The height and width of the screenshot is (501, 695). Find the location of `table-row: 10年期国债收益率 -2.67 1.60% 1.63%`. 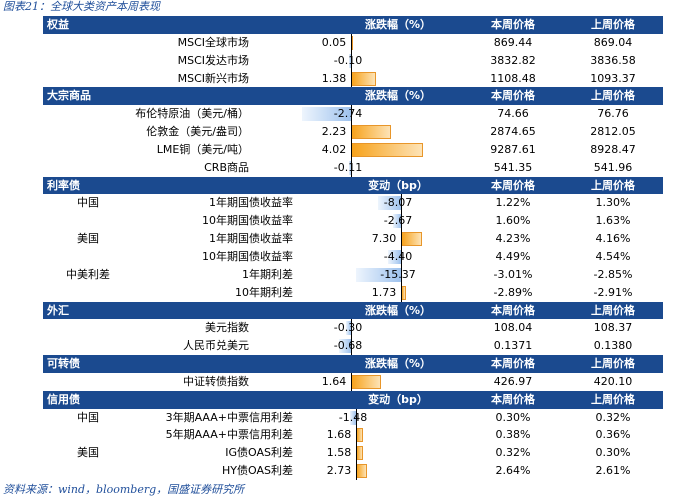

table-row: 10年期国债收益率 -2.67 1.60% 1.63% is located at coordinates (353, 221).